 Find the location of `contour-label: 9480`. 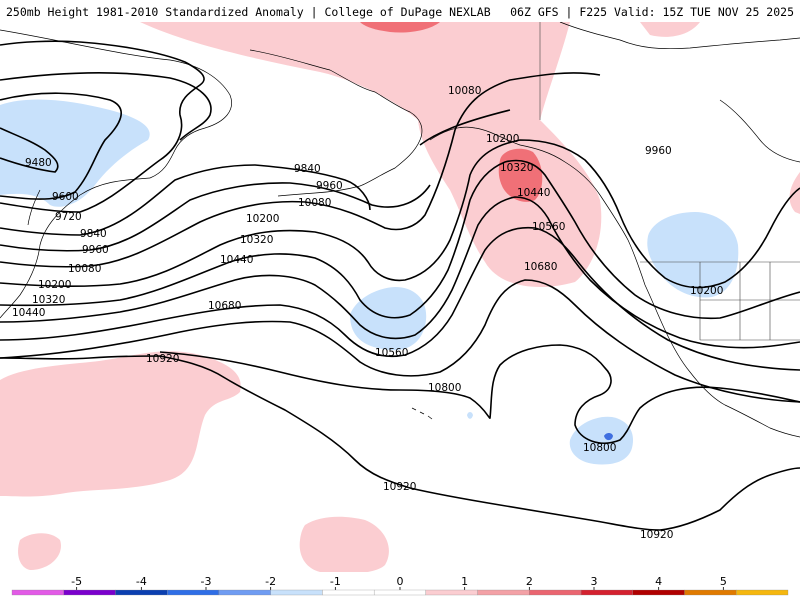

contour-label: 9480 is located at coordinates (38, 163).